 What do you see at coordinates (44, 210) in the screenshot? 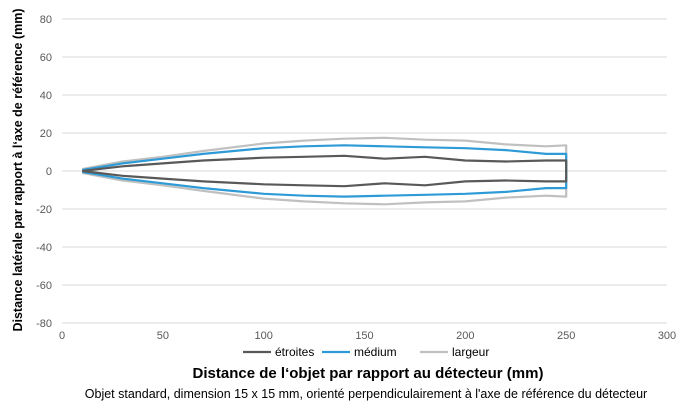
I see `y-tick-label: -20` at bounding box center [44, 210].